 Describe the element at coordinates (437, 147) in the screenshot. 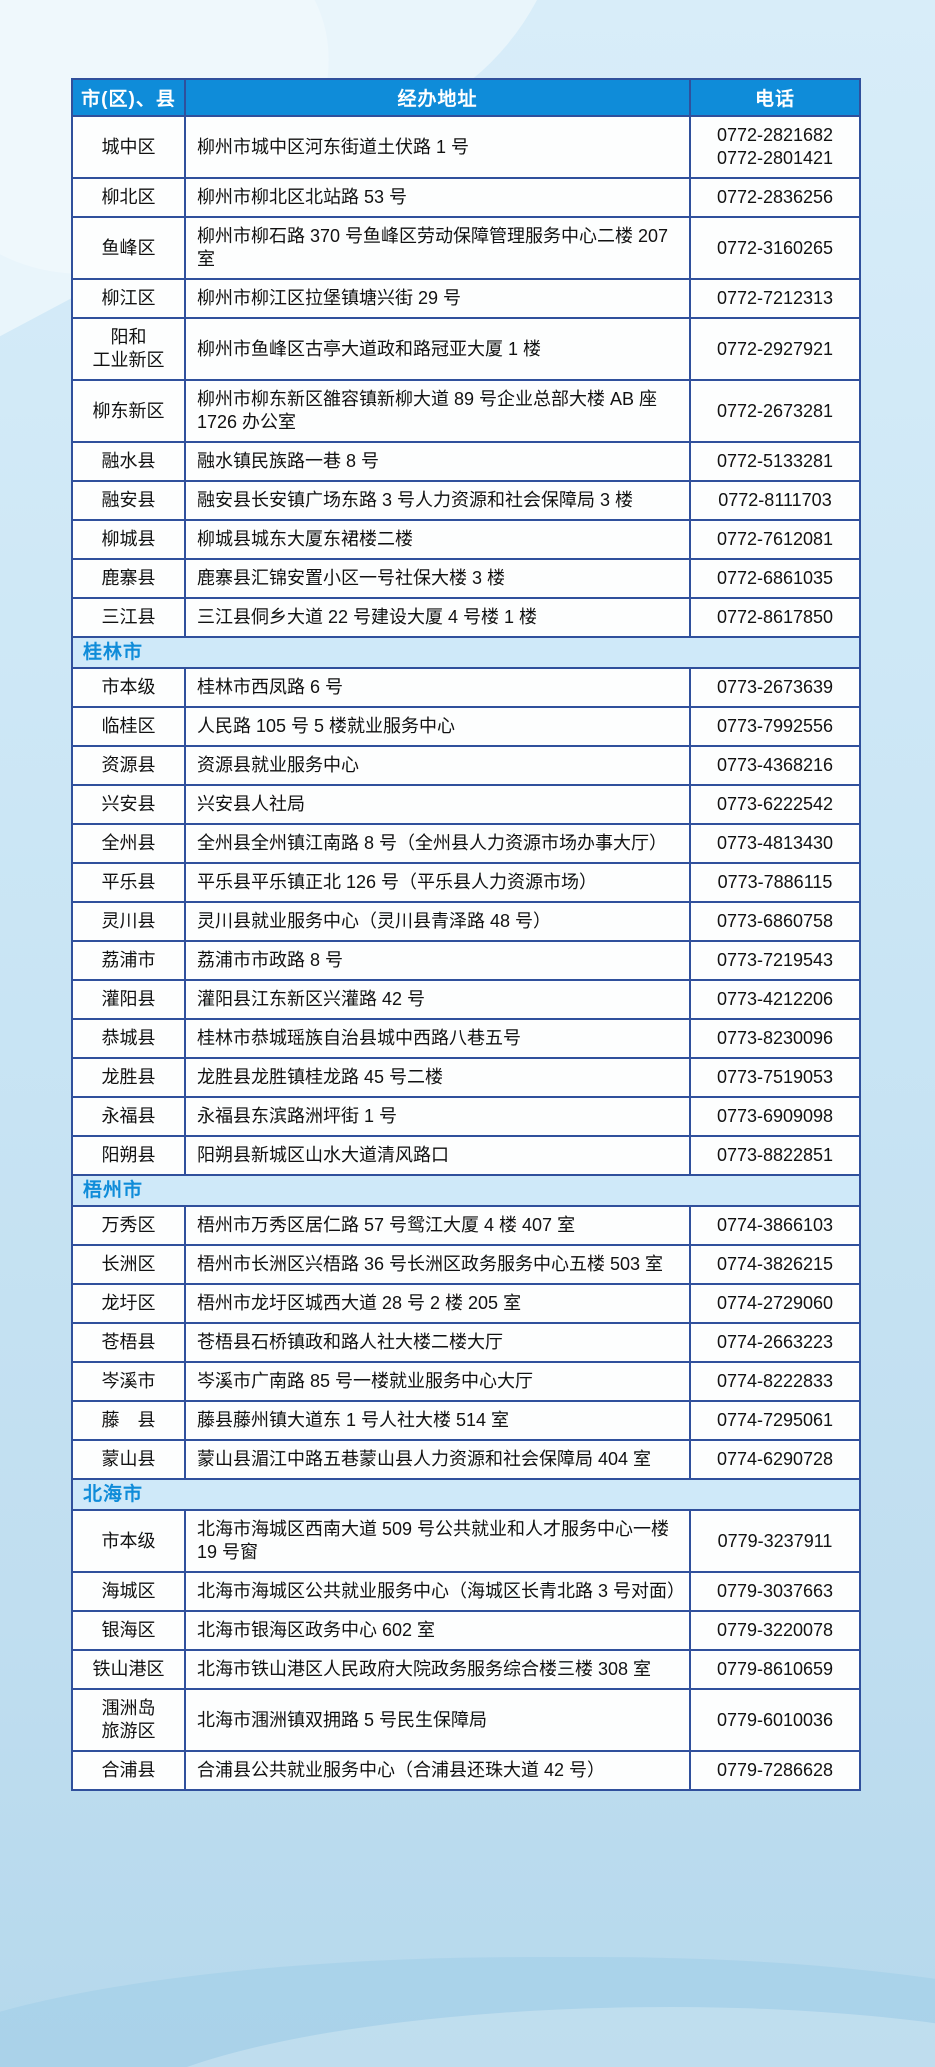

I see `address-cell: 柳州市城中区河东街道土伏路 1 号` at that location.